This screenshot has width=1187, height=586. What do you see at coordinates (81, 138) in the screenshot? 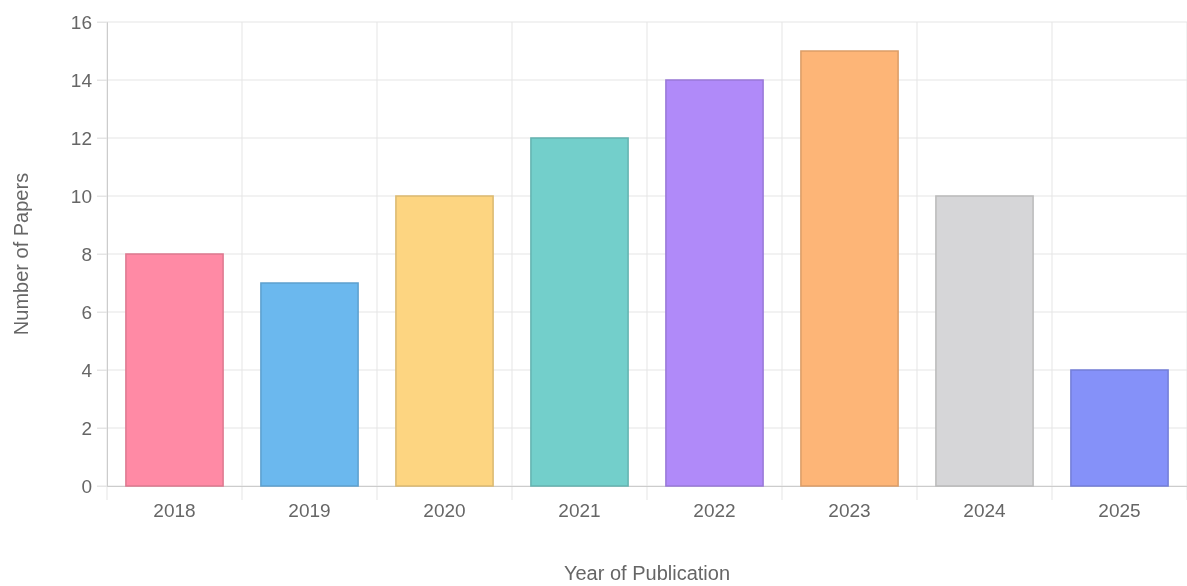
I see `y-tick-label: 12` at bounding box center [81, 138].